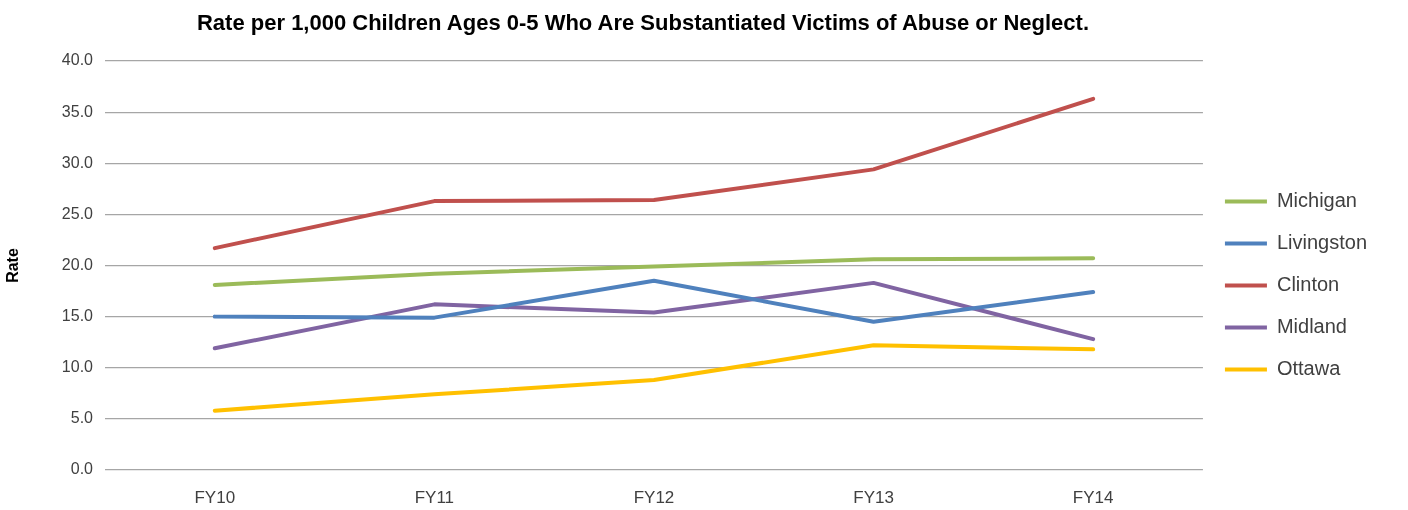 The image size is (1408, 510). I want to click on y-tick-label: 35.0, so click(77, 111).